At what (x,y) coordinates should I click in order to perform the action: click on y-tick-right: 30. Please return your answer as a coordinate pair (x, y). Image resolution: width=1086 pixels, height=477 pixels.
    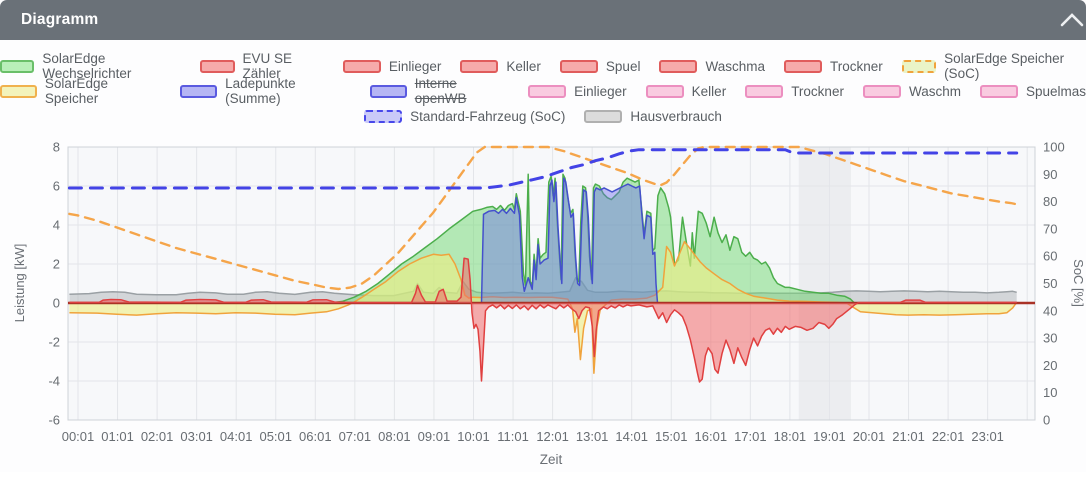
    Looking at the image, I should click on (1050, 338).